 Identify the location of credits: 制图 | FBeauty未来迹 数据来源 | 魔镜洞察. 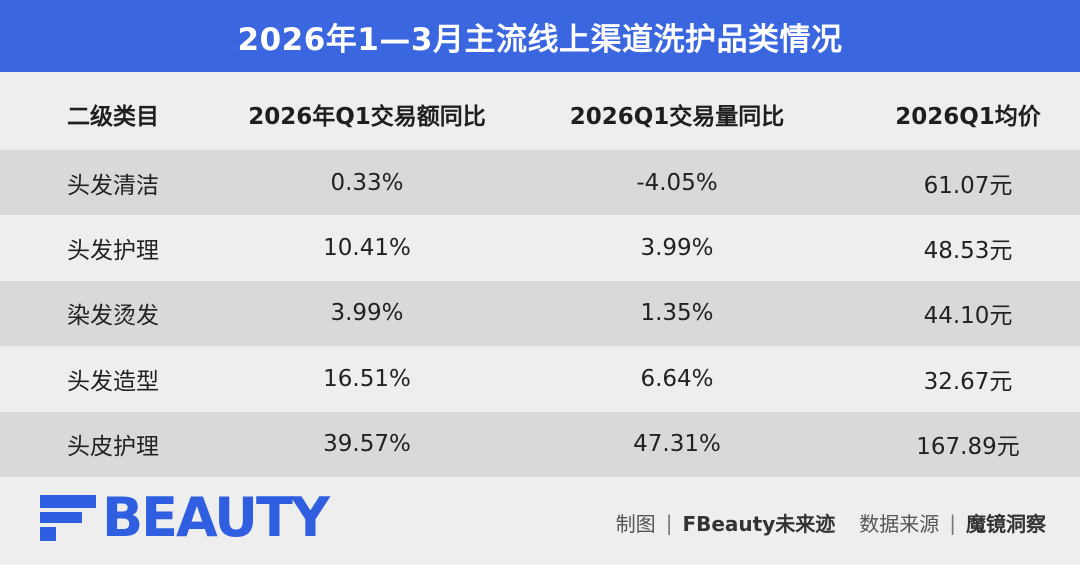
(831, 522).